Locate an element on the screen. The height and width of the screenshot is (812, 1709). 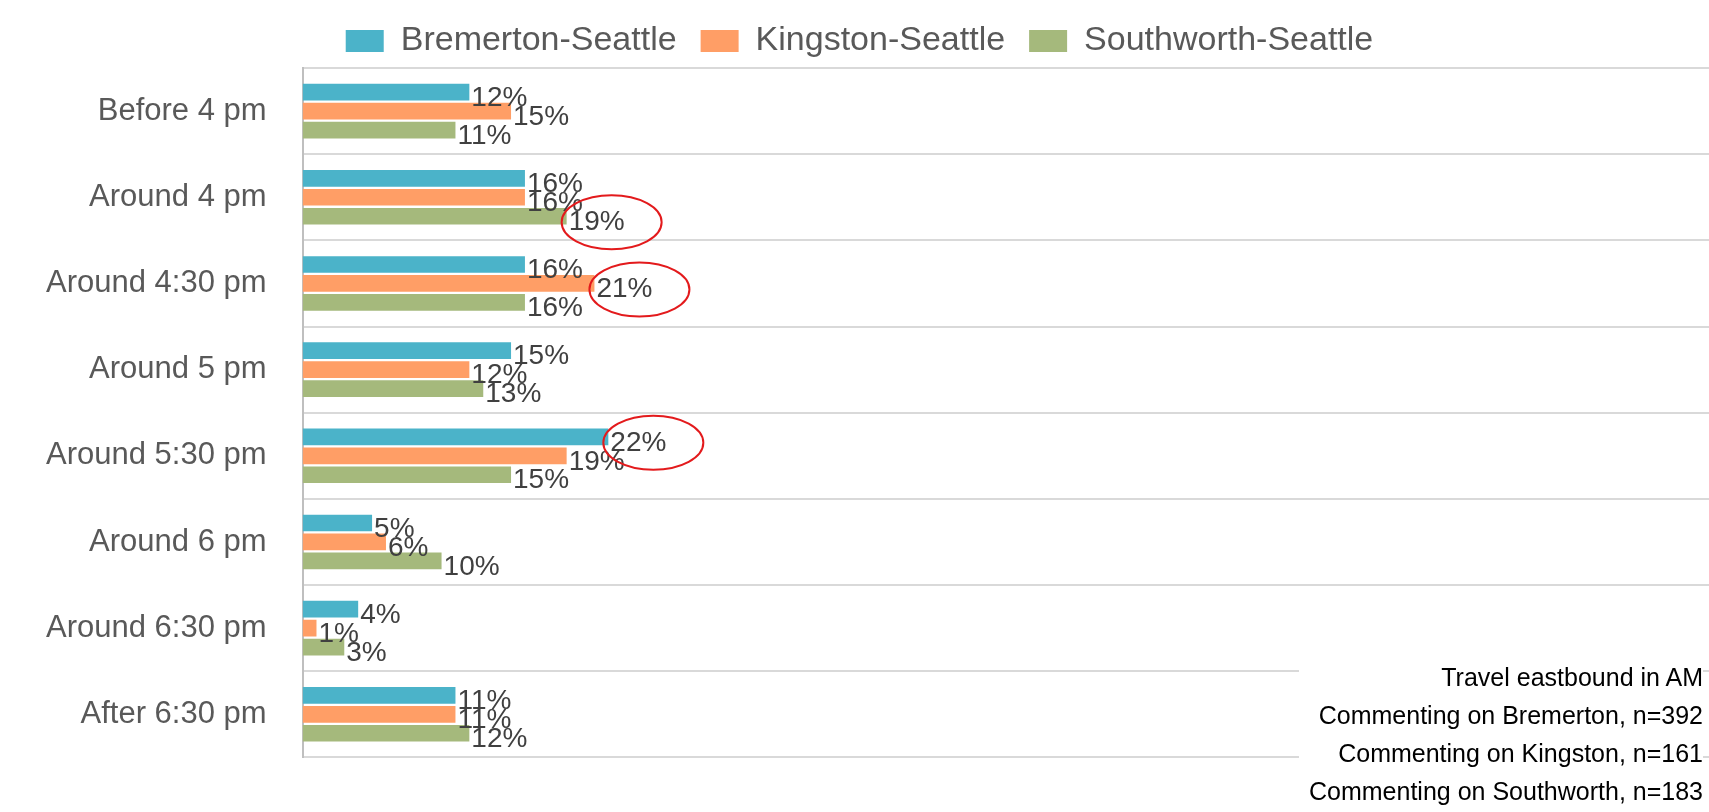
y-tick-label: Around 5:30 pm is located at coordinates (156, 454).